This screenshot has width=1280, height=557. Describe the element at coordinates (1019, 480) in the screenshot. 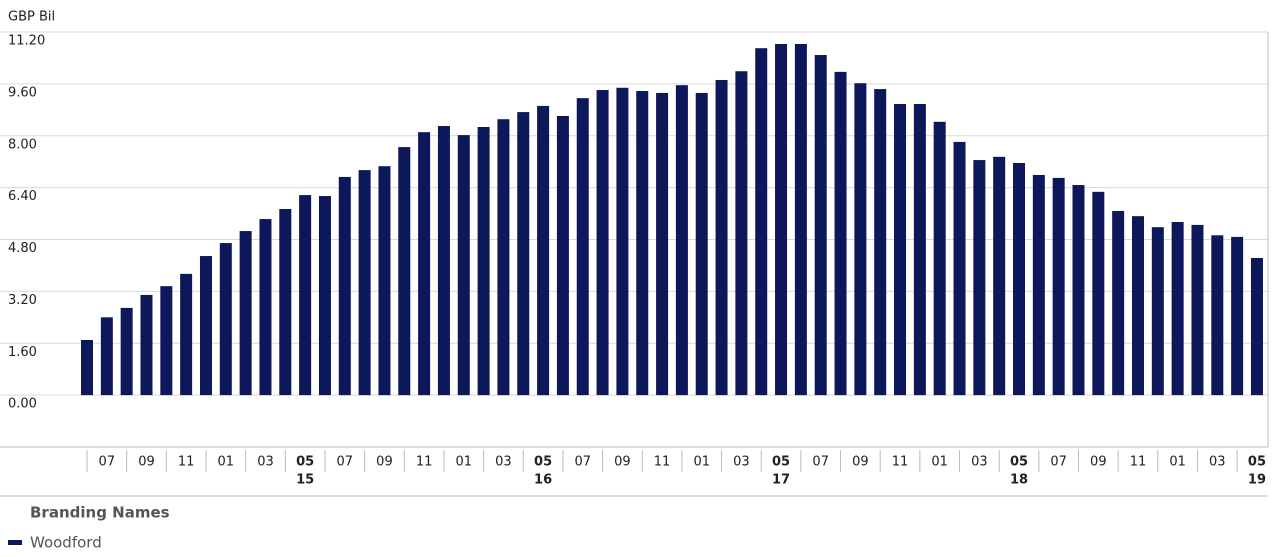

I see `x-year-label: 18` at that location.